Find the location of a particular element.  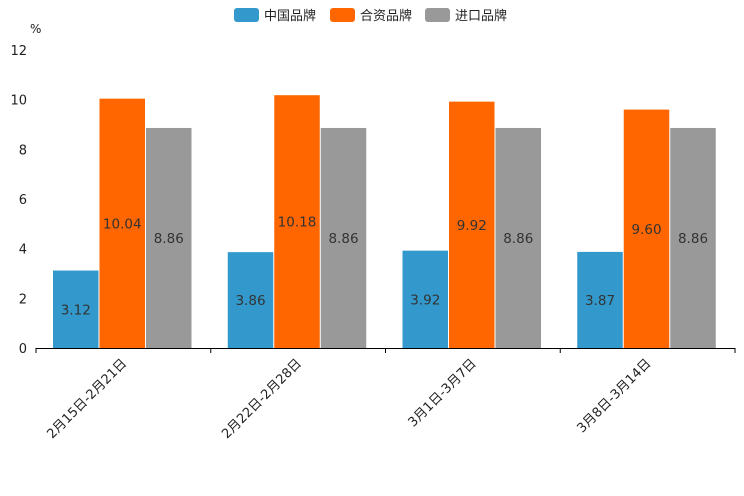

bar-value-label: 10.18 is located at coordinates (297, 223).